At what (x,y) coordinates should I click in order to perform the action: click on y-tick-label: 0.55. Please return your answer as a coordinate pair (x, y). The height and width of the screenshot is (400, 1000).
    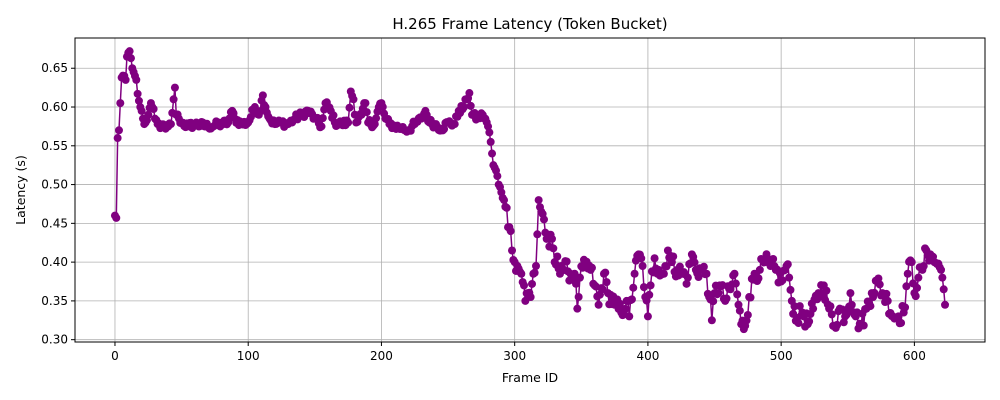
    Looking at the image, I should click on (54, 146).